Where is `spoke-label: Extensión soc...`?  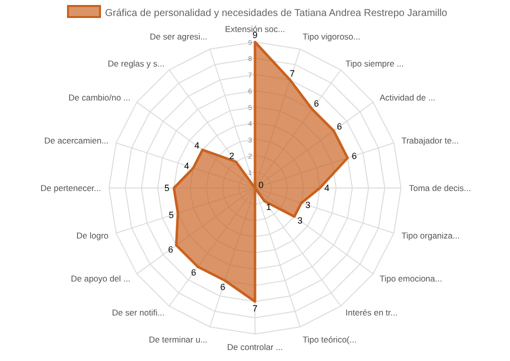 spoke-label: Extensión soc... is located at coordinates (255, 29).